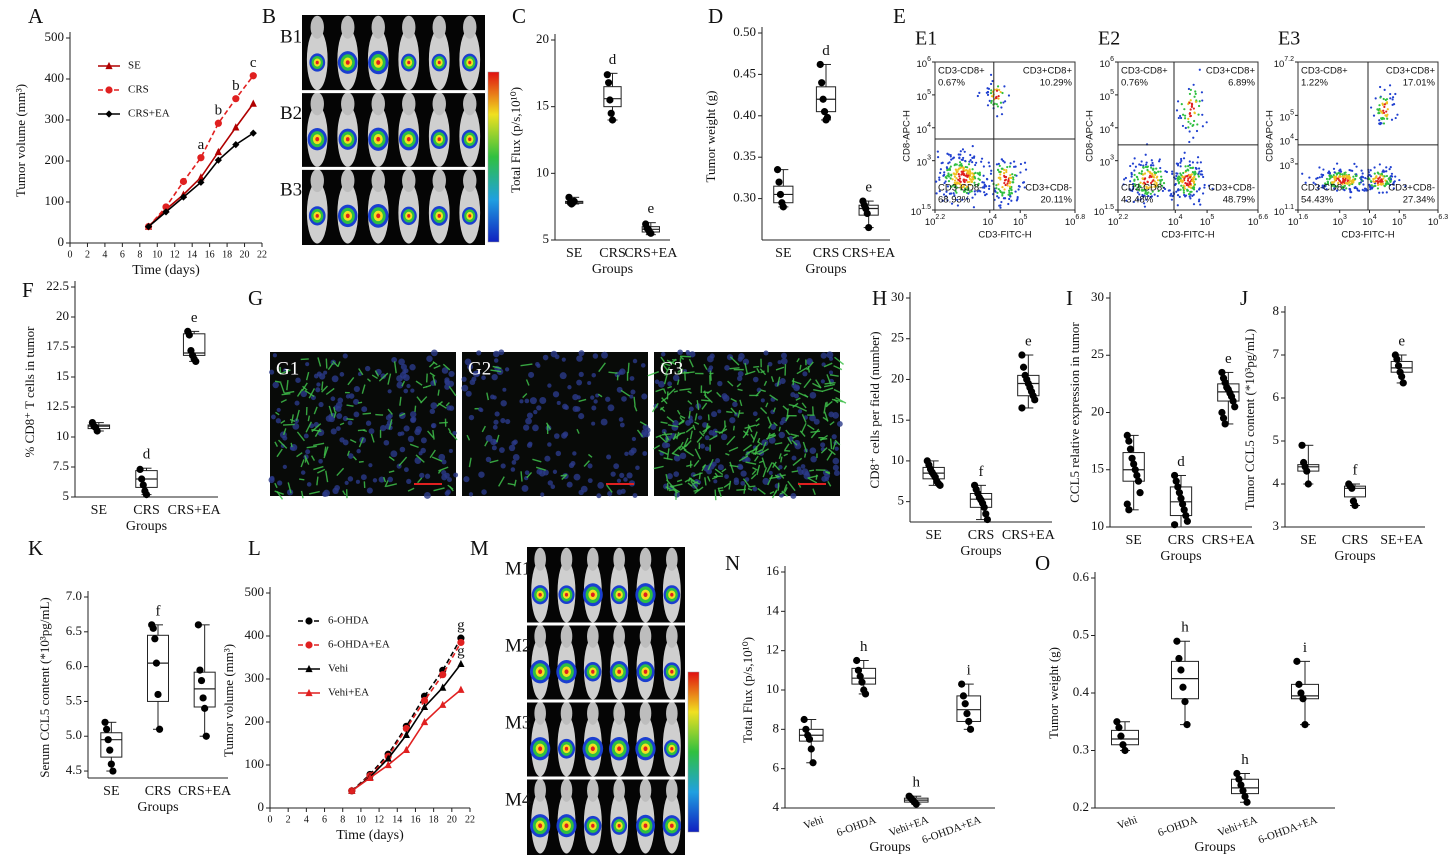  I want to click on y-axis-label: Serum CCL5 content (*10³pg/mL), so click(44, 687).